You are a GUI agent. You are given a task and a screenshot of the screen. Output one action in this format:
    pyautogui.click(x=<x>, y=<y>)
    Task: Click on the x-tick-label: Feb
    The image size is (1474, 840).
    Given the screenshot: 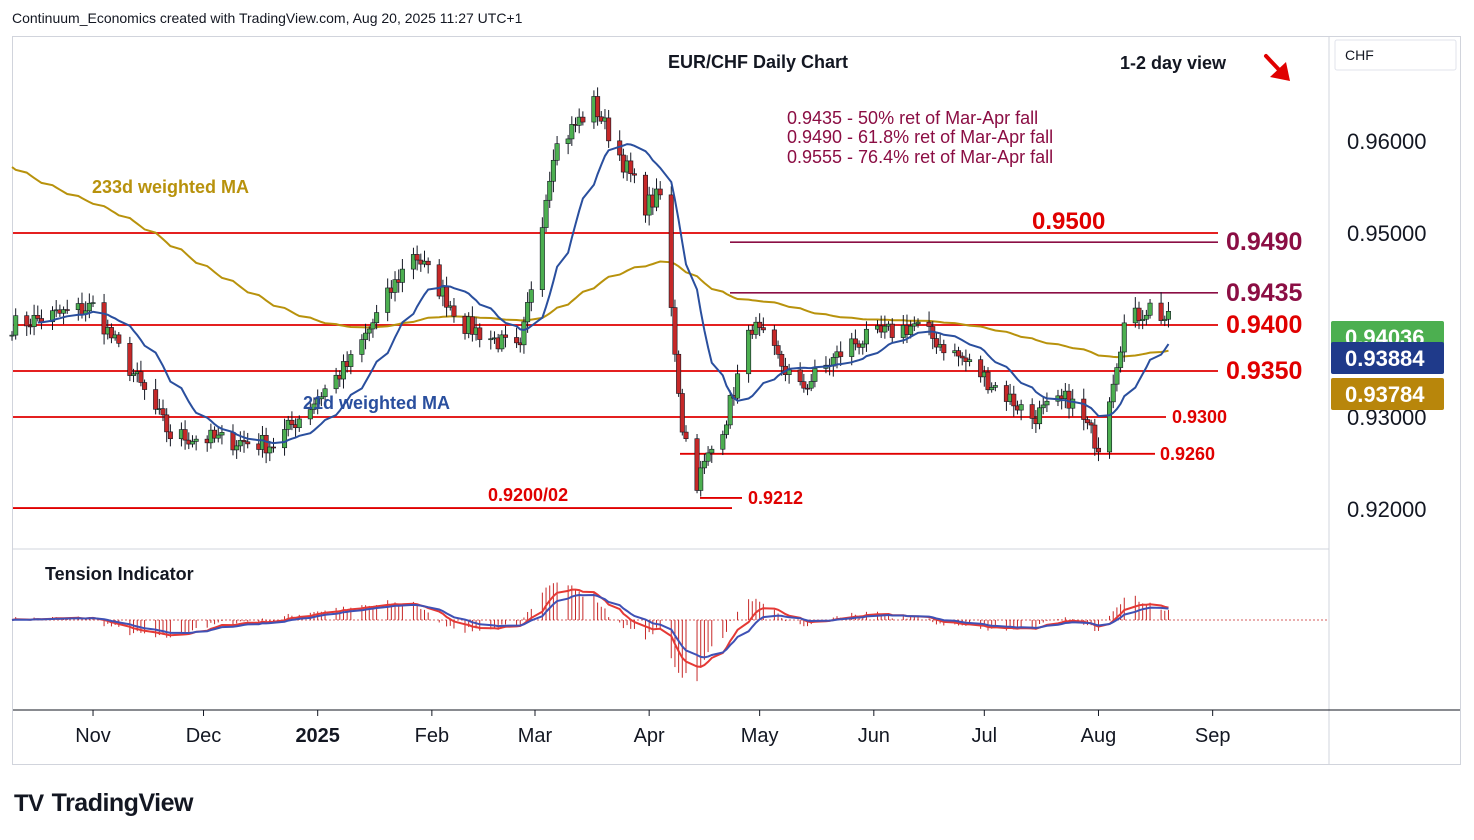 What is the action you would take?
    pyautogui.click(x=432, y=736)
    